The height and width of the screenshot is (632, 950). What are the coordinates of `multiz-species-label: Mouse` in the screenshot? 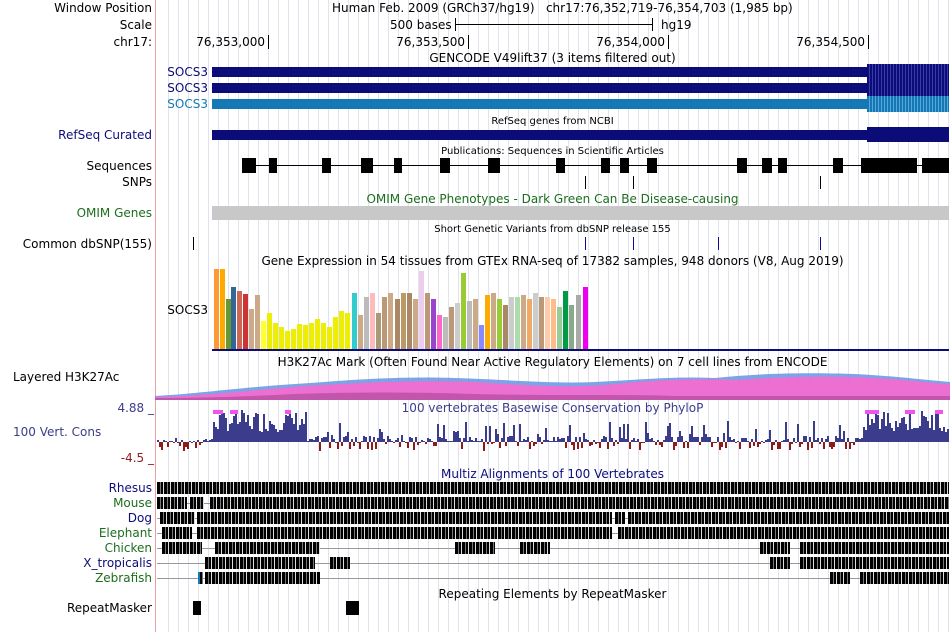 It's located at (132, 503).